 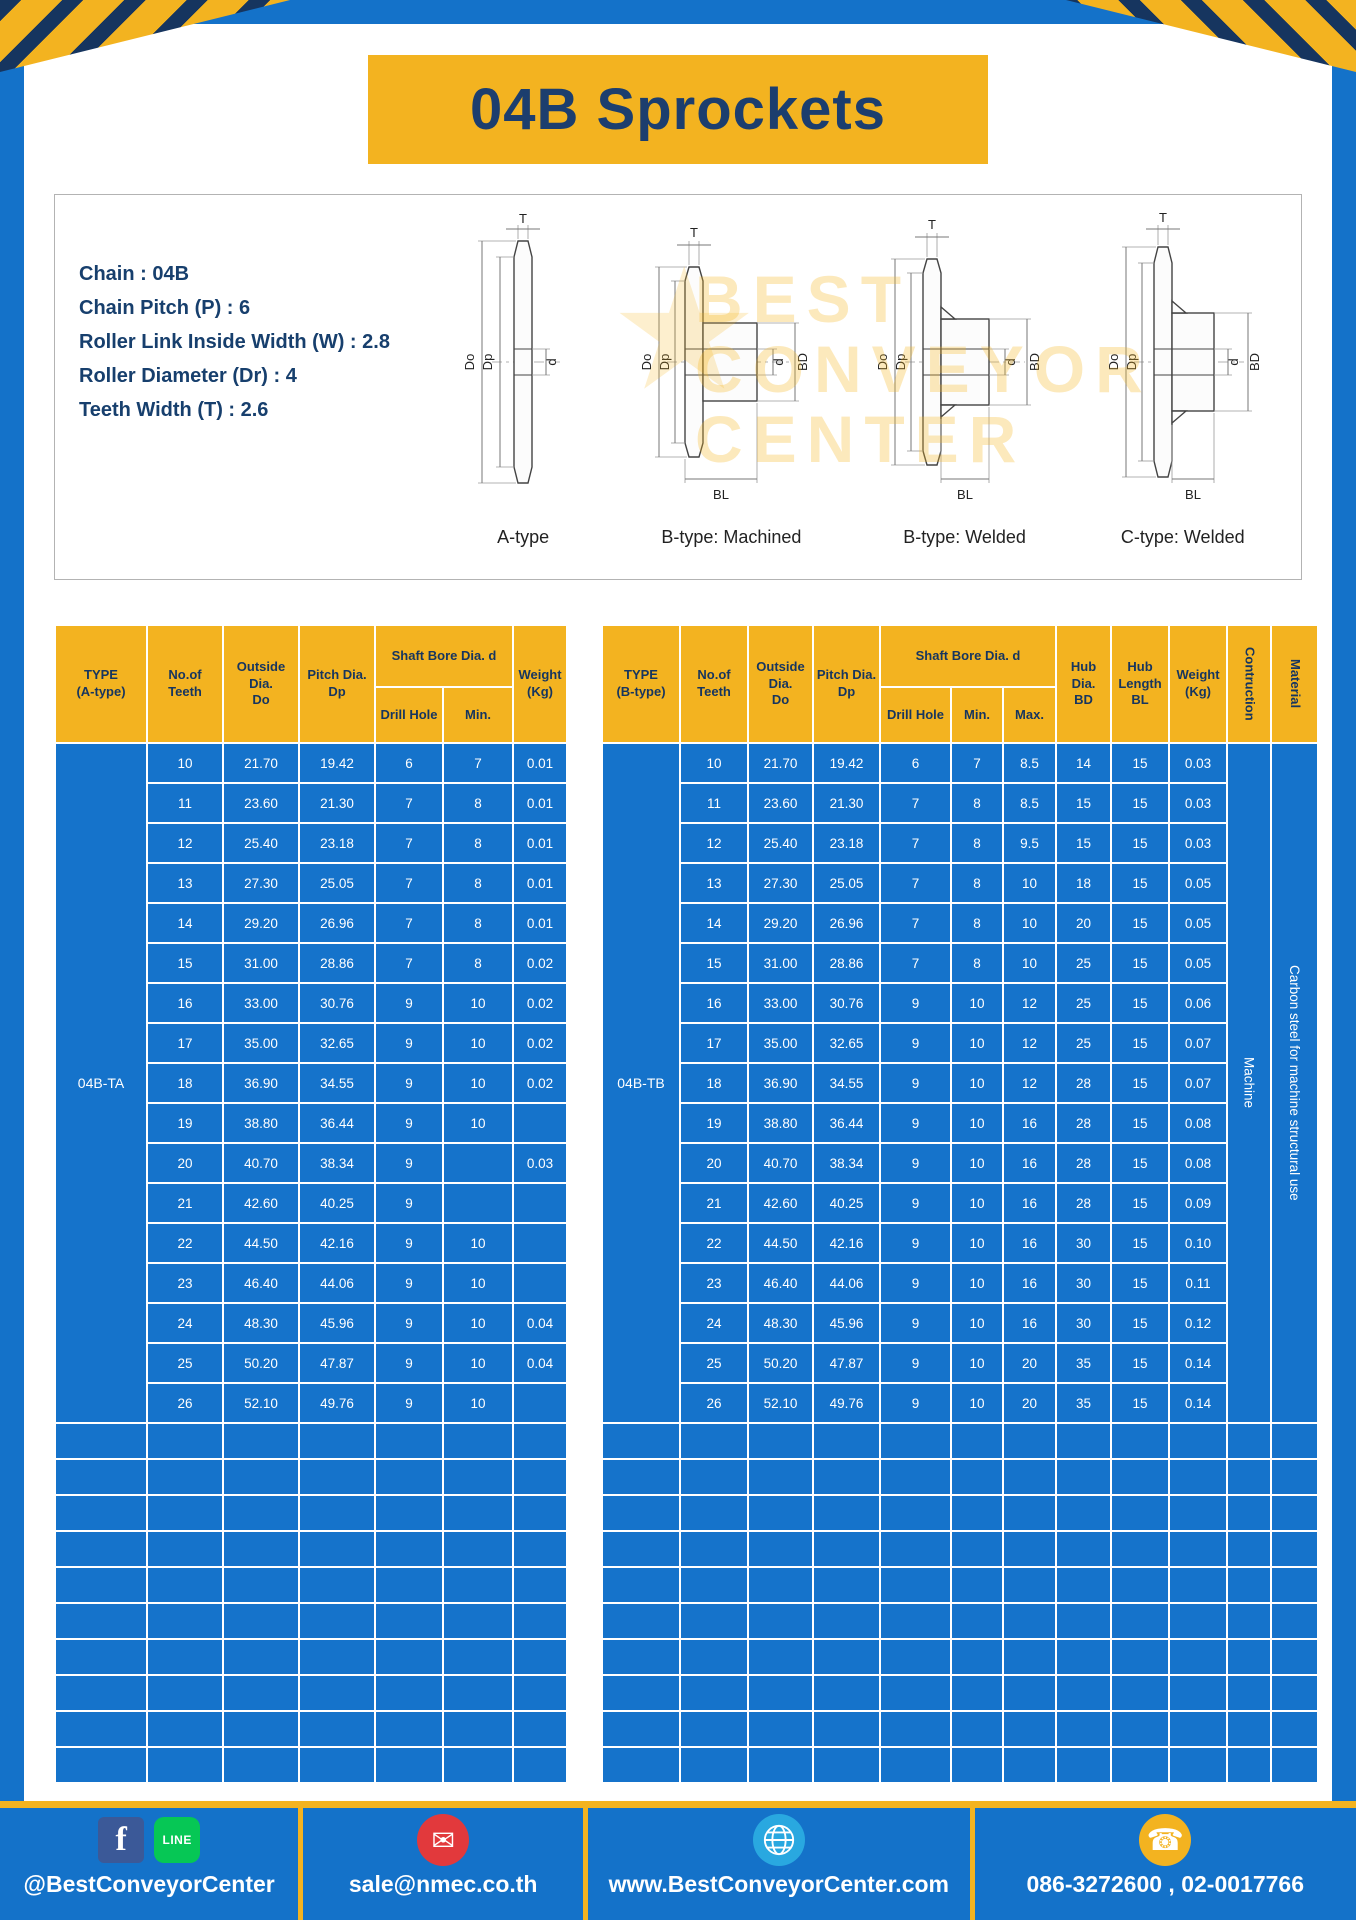 I want to click on table-row: 15 31.00 28.86 7 8 0.02, so click(x=311, y=963).